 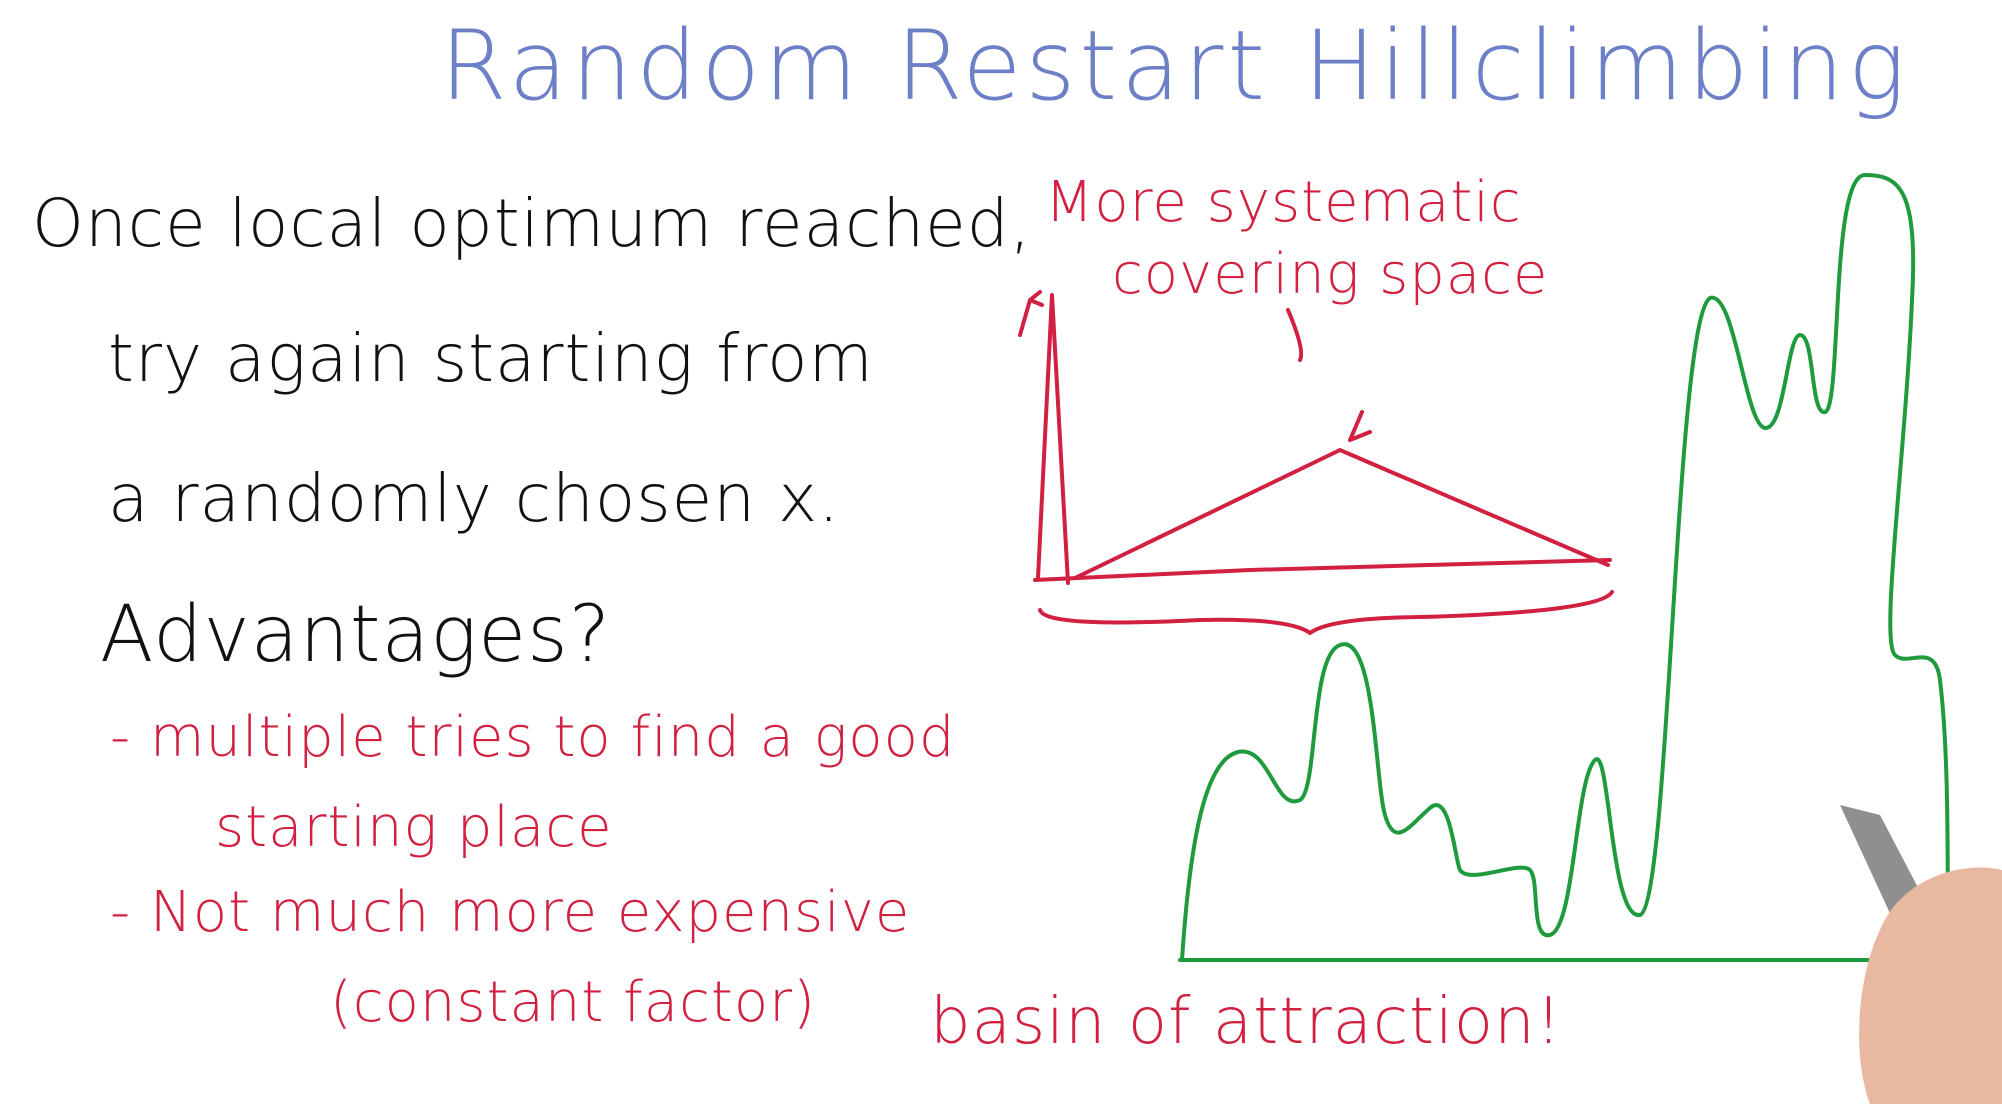 What do you see at coordinates (474, 498) in the screenshot?
I see `definition-line-3: a randomly chosen x.` at bounding box center [474, 498].